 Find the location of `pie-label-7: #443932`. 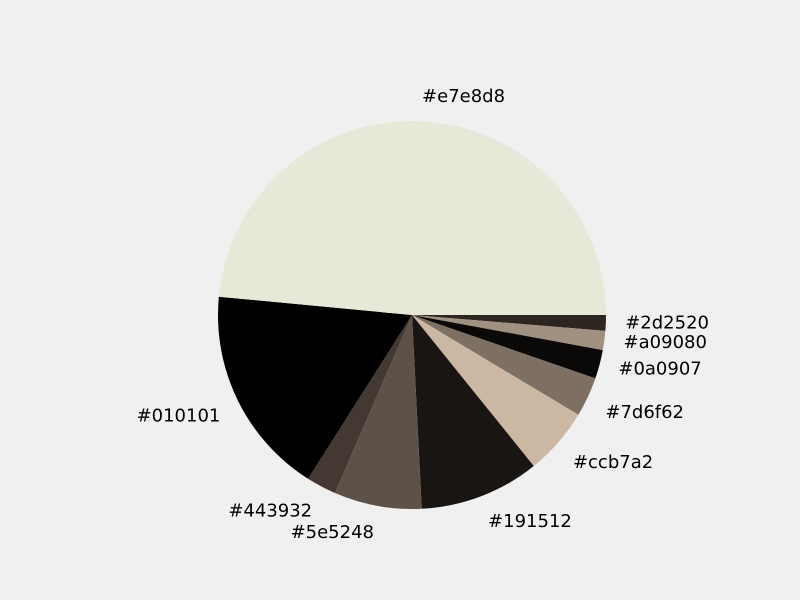

pie-label-7: #443932 is located at coordinates (270, 510).